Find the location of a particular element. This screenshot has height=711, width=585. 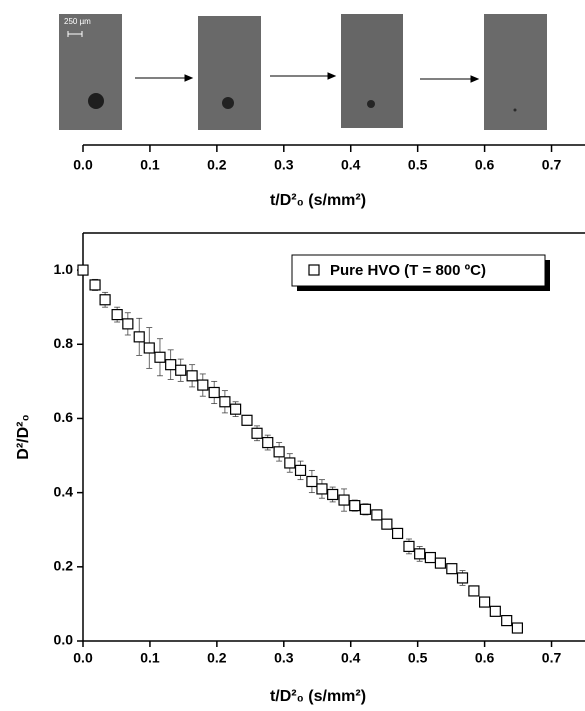

legend-label: Pure HVO (T = 800 ºC) is located at coordinates (408, 270).